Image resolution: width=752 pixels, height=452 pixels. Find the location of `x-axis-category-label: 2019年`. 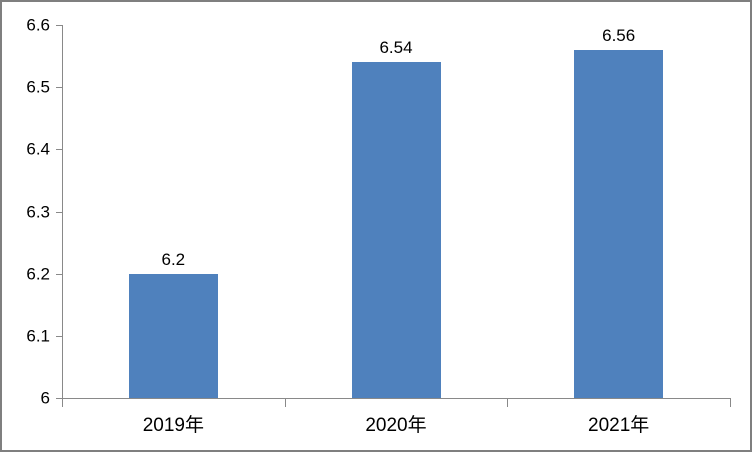

x-axis-category-label: 2019年 is located at coordinates (173, 425).